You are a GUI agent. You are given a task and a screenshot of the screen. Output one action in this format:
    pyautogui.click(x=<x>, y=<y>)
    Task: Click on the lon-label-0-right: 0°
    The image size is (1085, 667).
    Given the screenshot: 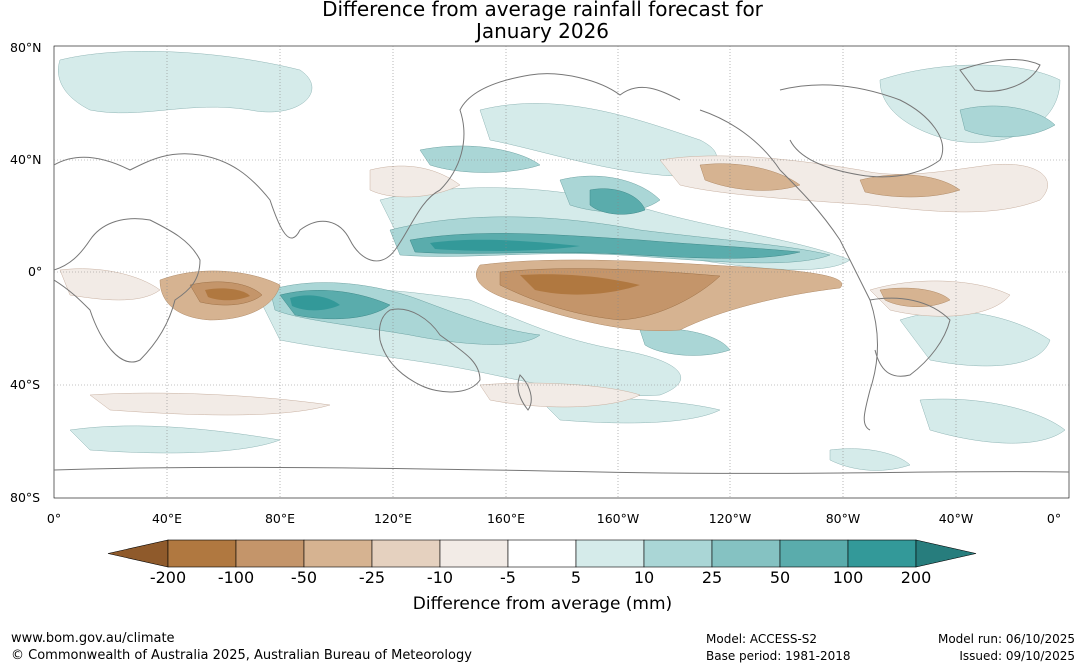 What is the action you would take?
    pyautogui.click(x=1054, y=518)
    